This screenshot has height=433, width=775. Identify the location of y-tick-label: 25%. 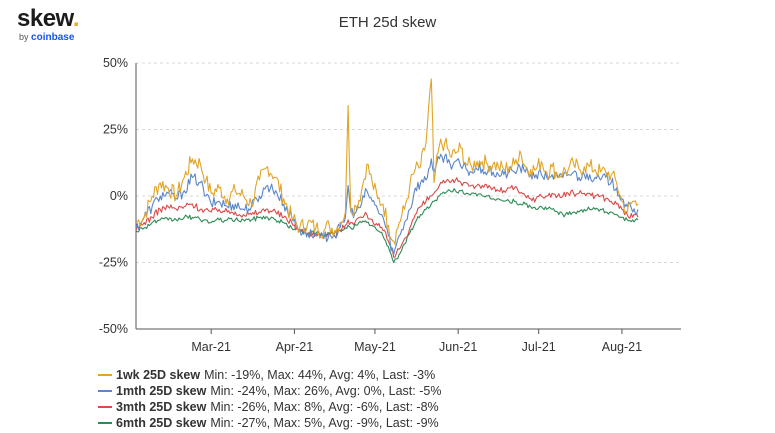
(115, 130).